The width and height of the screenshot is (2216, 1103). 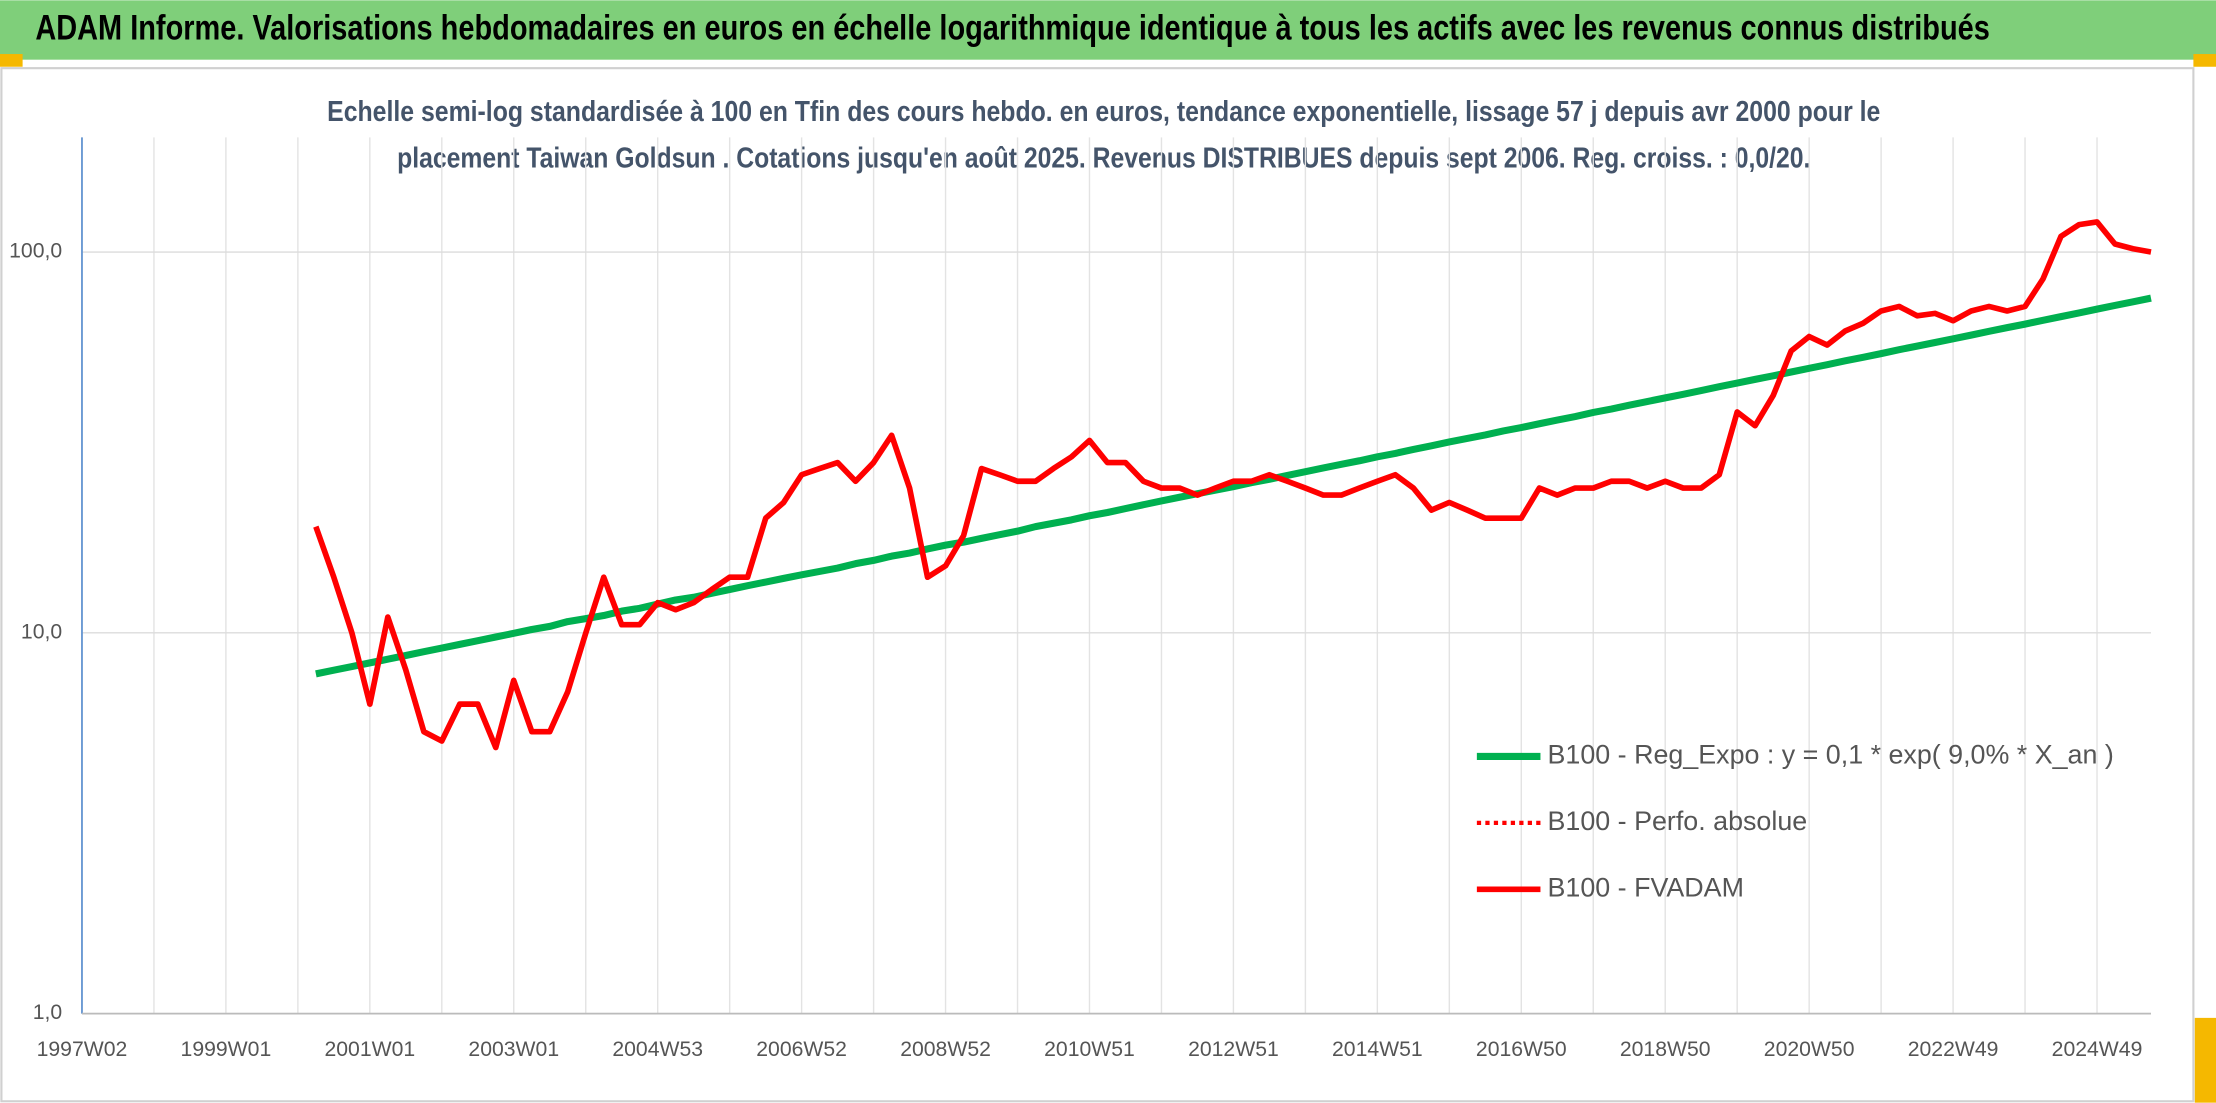 I want to click on x-tick-label: 2012W51, so click(x=1233, y=1049).